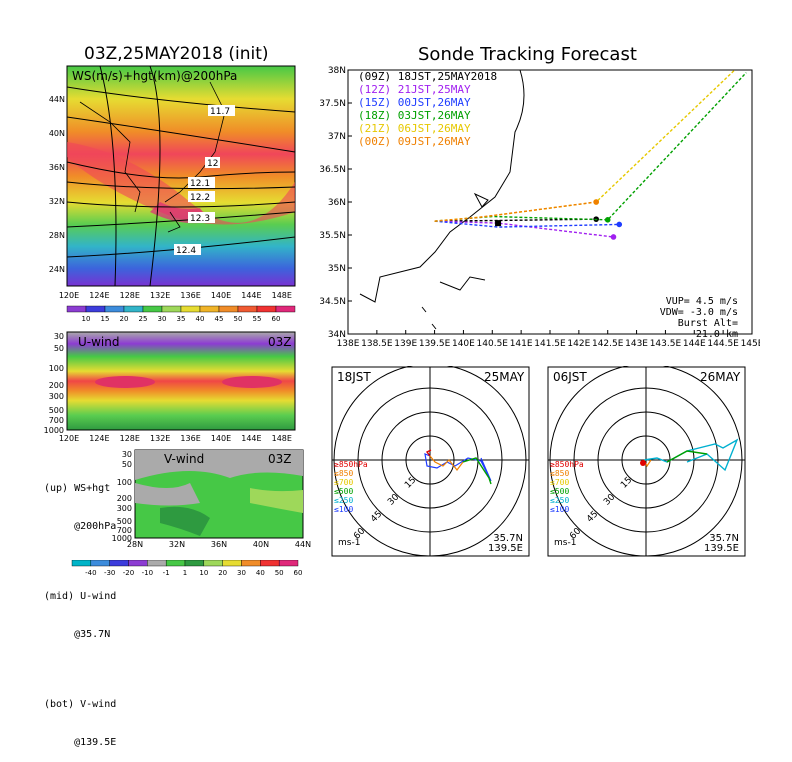 The image size is (792, 762). Describe the element at coordinates (59, 348) in the screenshot. I see `u-y-tick-label: 50` at that location.